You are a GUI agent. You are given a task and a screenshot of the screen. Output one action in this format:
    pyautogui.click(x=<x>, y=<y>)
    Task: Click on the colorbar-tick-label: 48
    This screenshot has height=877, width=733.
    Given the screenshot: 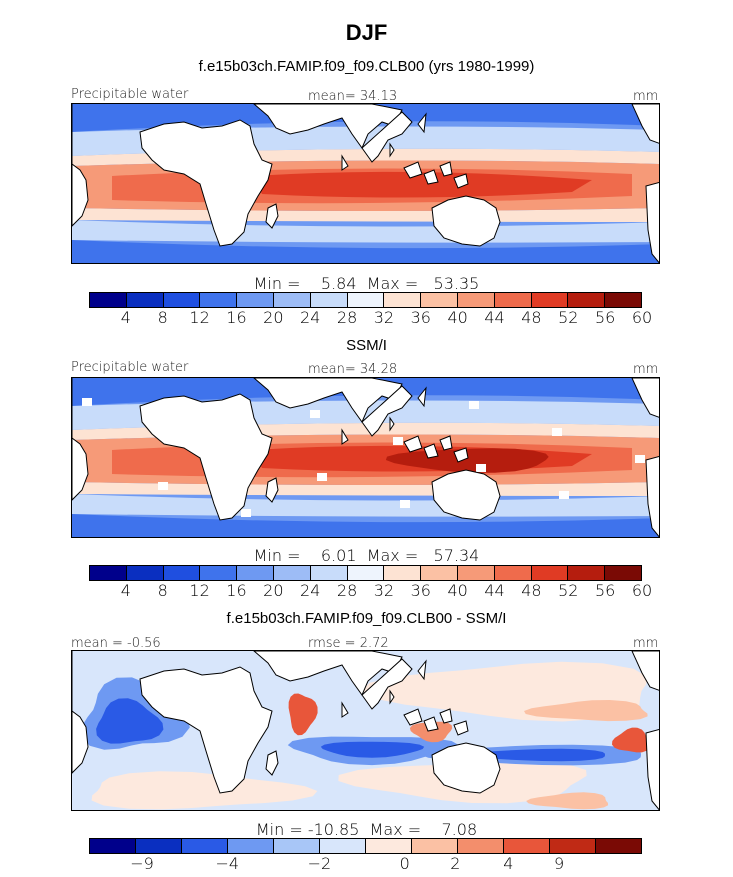 What is the action you would take?
    pyautogui.click(x=531, y=590)
    